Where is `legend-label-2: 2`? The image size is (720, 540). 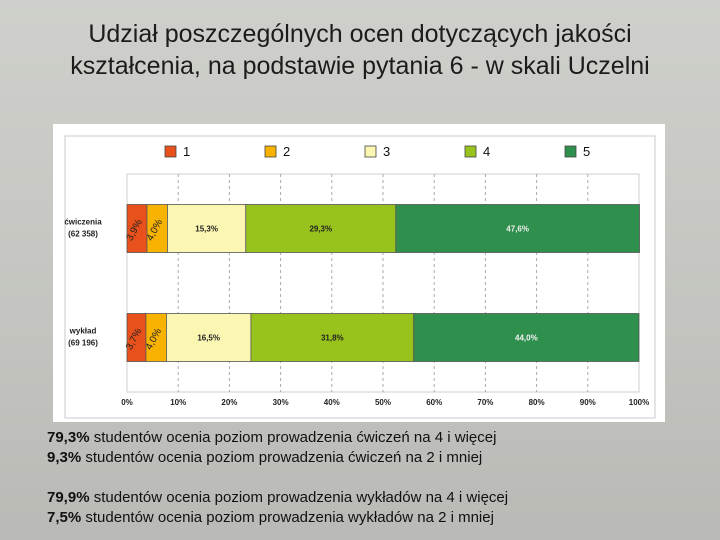
legend-label-2: 2 is located at coordinates (286, 151).